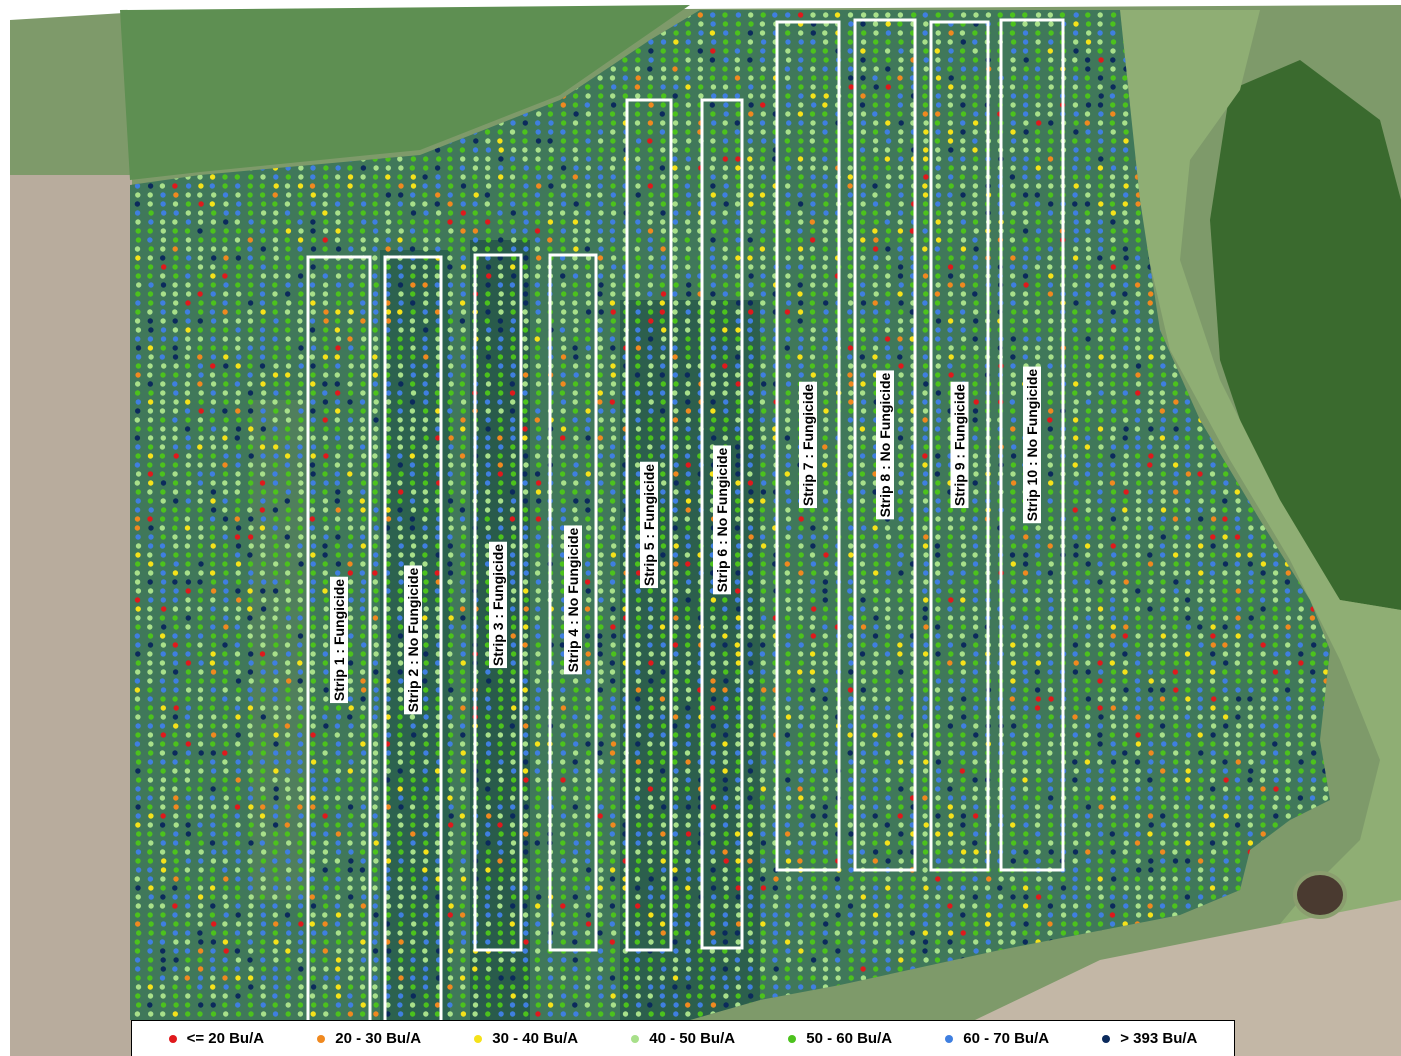 The height and width of the screenshot is (1056, 1401). I want to click on strip-label: Strip 3 : Fungicide, so click(498, 605).